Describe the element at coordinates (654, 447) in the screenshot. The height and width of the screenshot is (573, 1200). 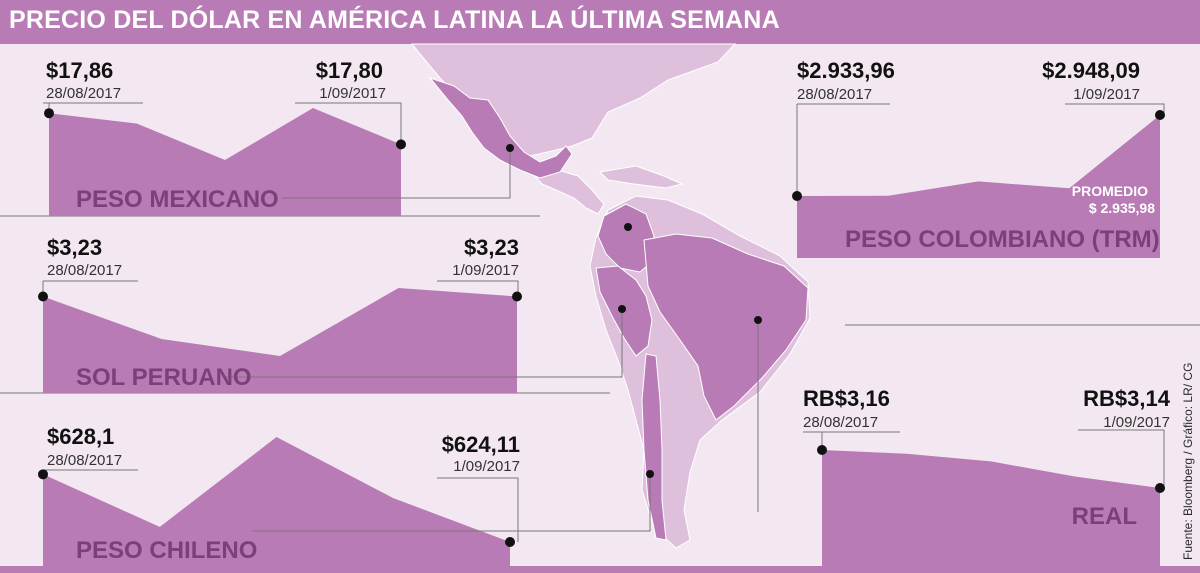
I see `map-chile` at that location.